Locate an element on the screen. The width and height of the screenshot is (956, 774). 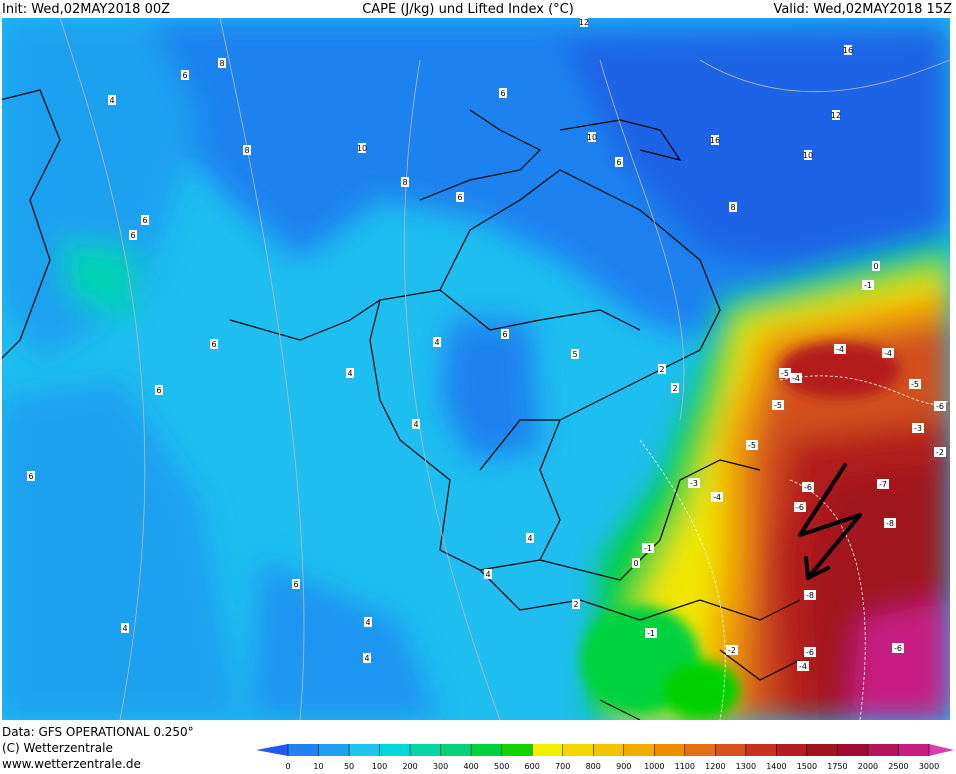
contour-label: -7 is located at coordinates (883, 484).